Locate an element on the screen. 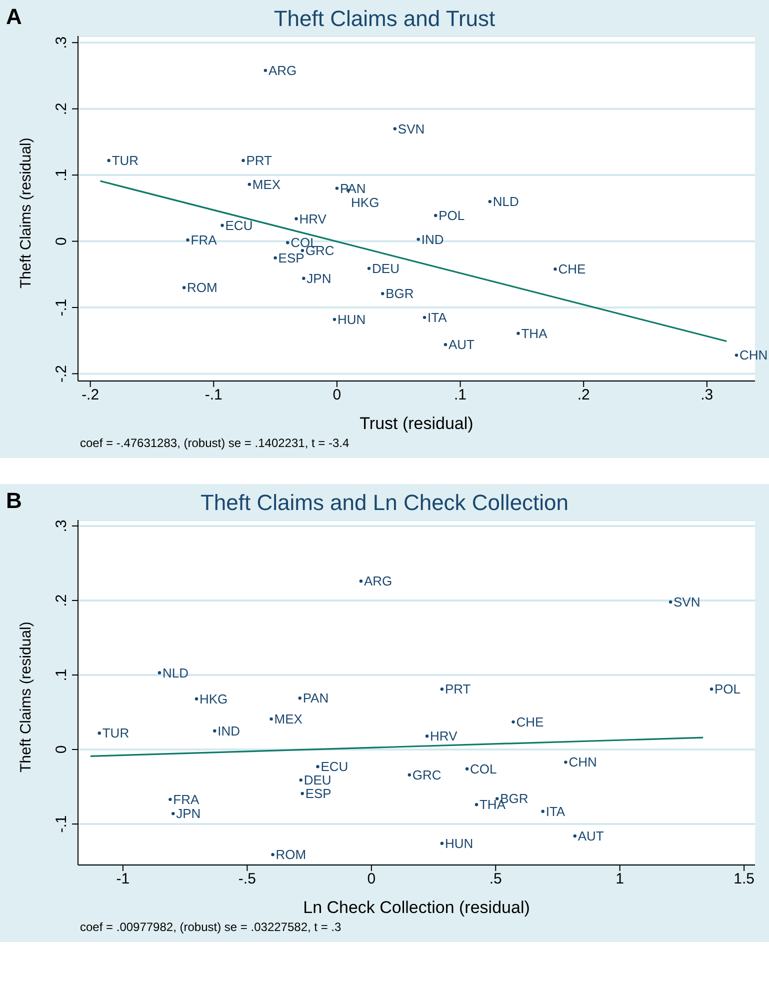  text: A is located at coordinates (14, 17).